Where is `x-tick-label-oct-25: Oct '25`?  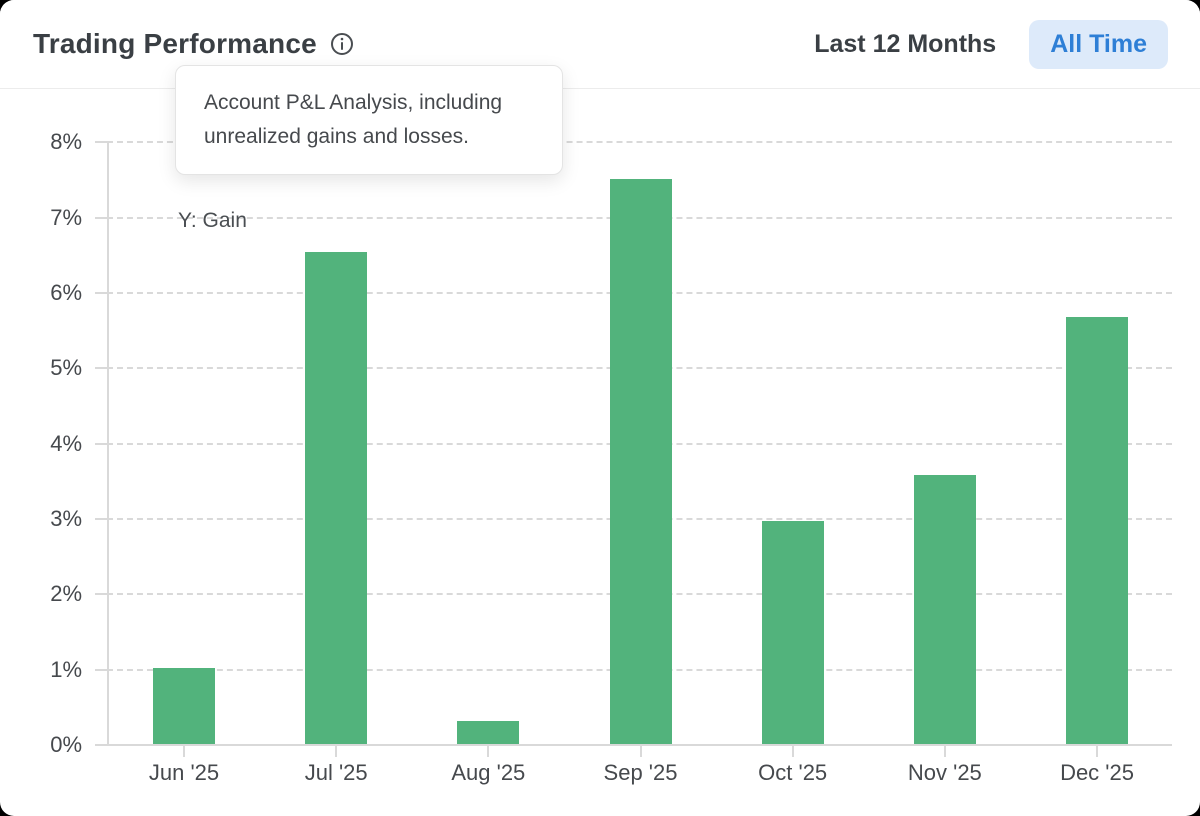 x-tick-label-oct-25: Oct '25 is located at coordinates (793, 772).